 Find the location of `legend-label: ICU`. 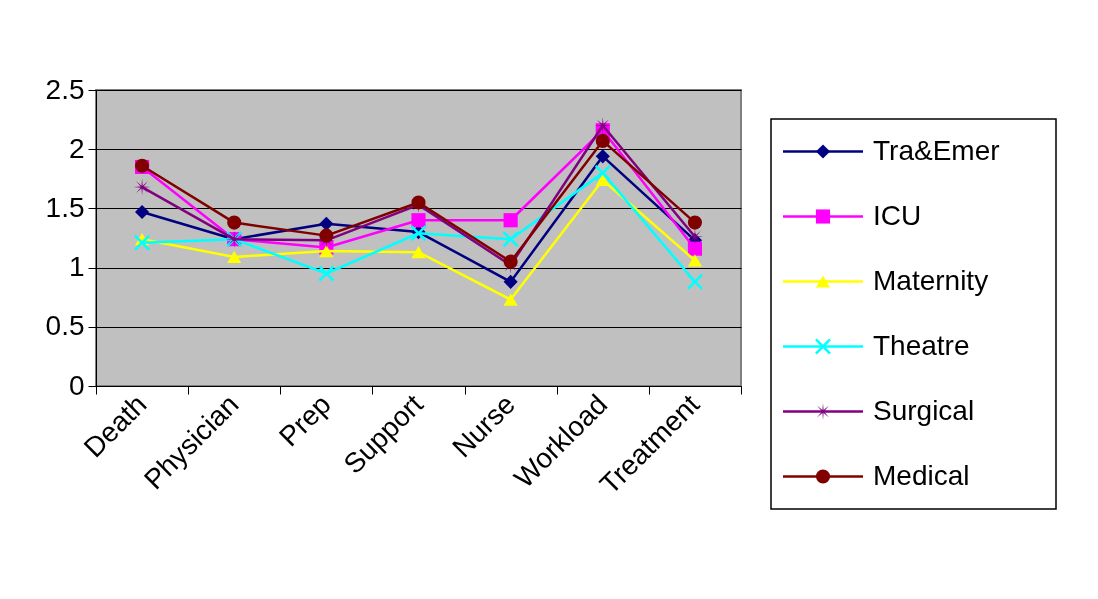

legend-label: ICU is located at coordinates (897, 215).